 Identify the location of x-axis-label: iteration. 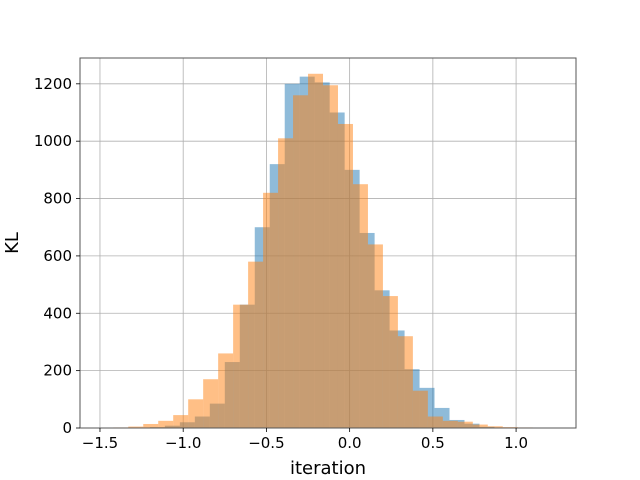
(328, 468).